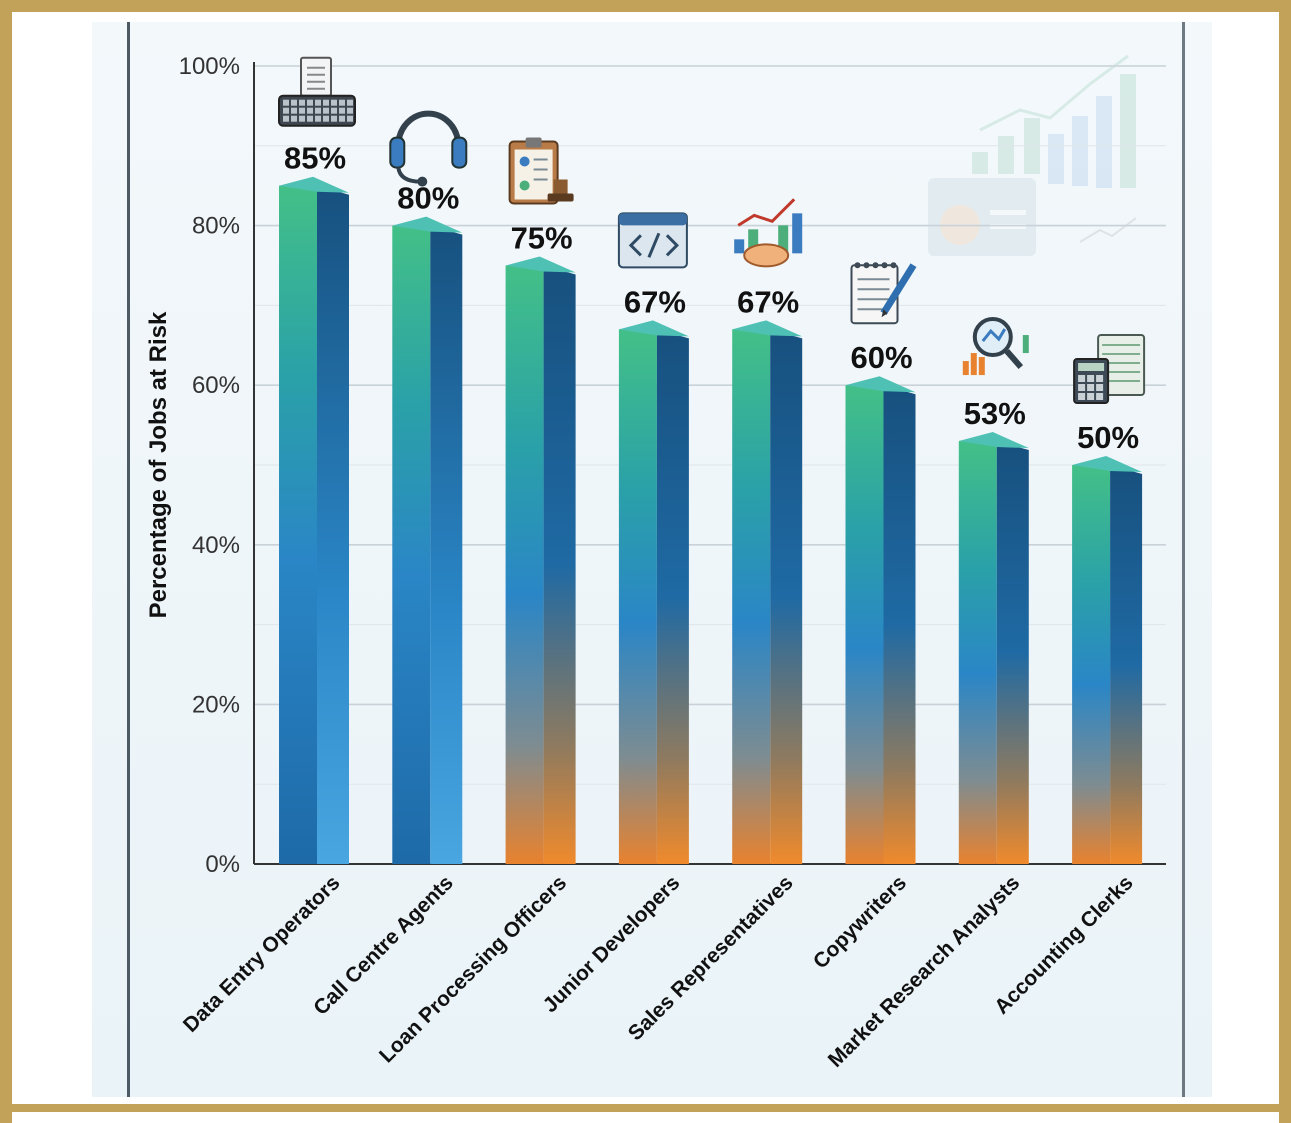  What do you see at coordinates (216, 226) in the screenshot?
I see `y-tick-label: 80%` at bounding box center [216, 226].